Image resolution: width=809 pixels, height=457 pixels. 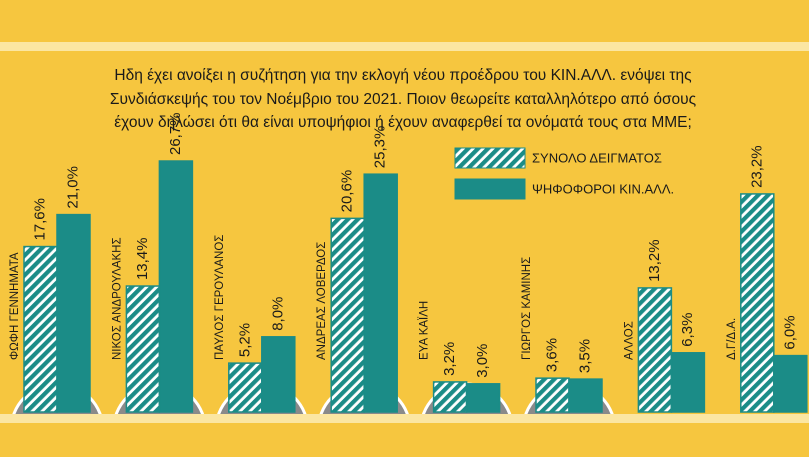 What do you see at coordinates (687, 330) in the screenshot?
I see `value-label: 6,3%` at bounding box center [687, 330].